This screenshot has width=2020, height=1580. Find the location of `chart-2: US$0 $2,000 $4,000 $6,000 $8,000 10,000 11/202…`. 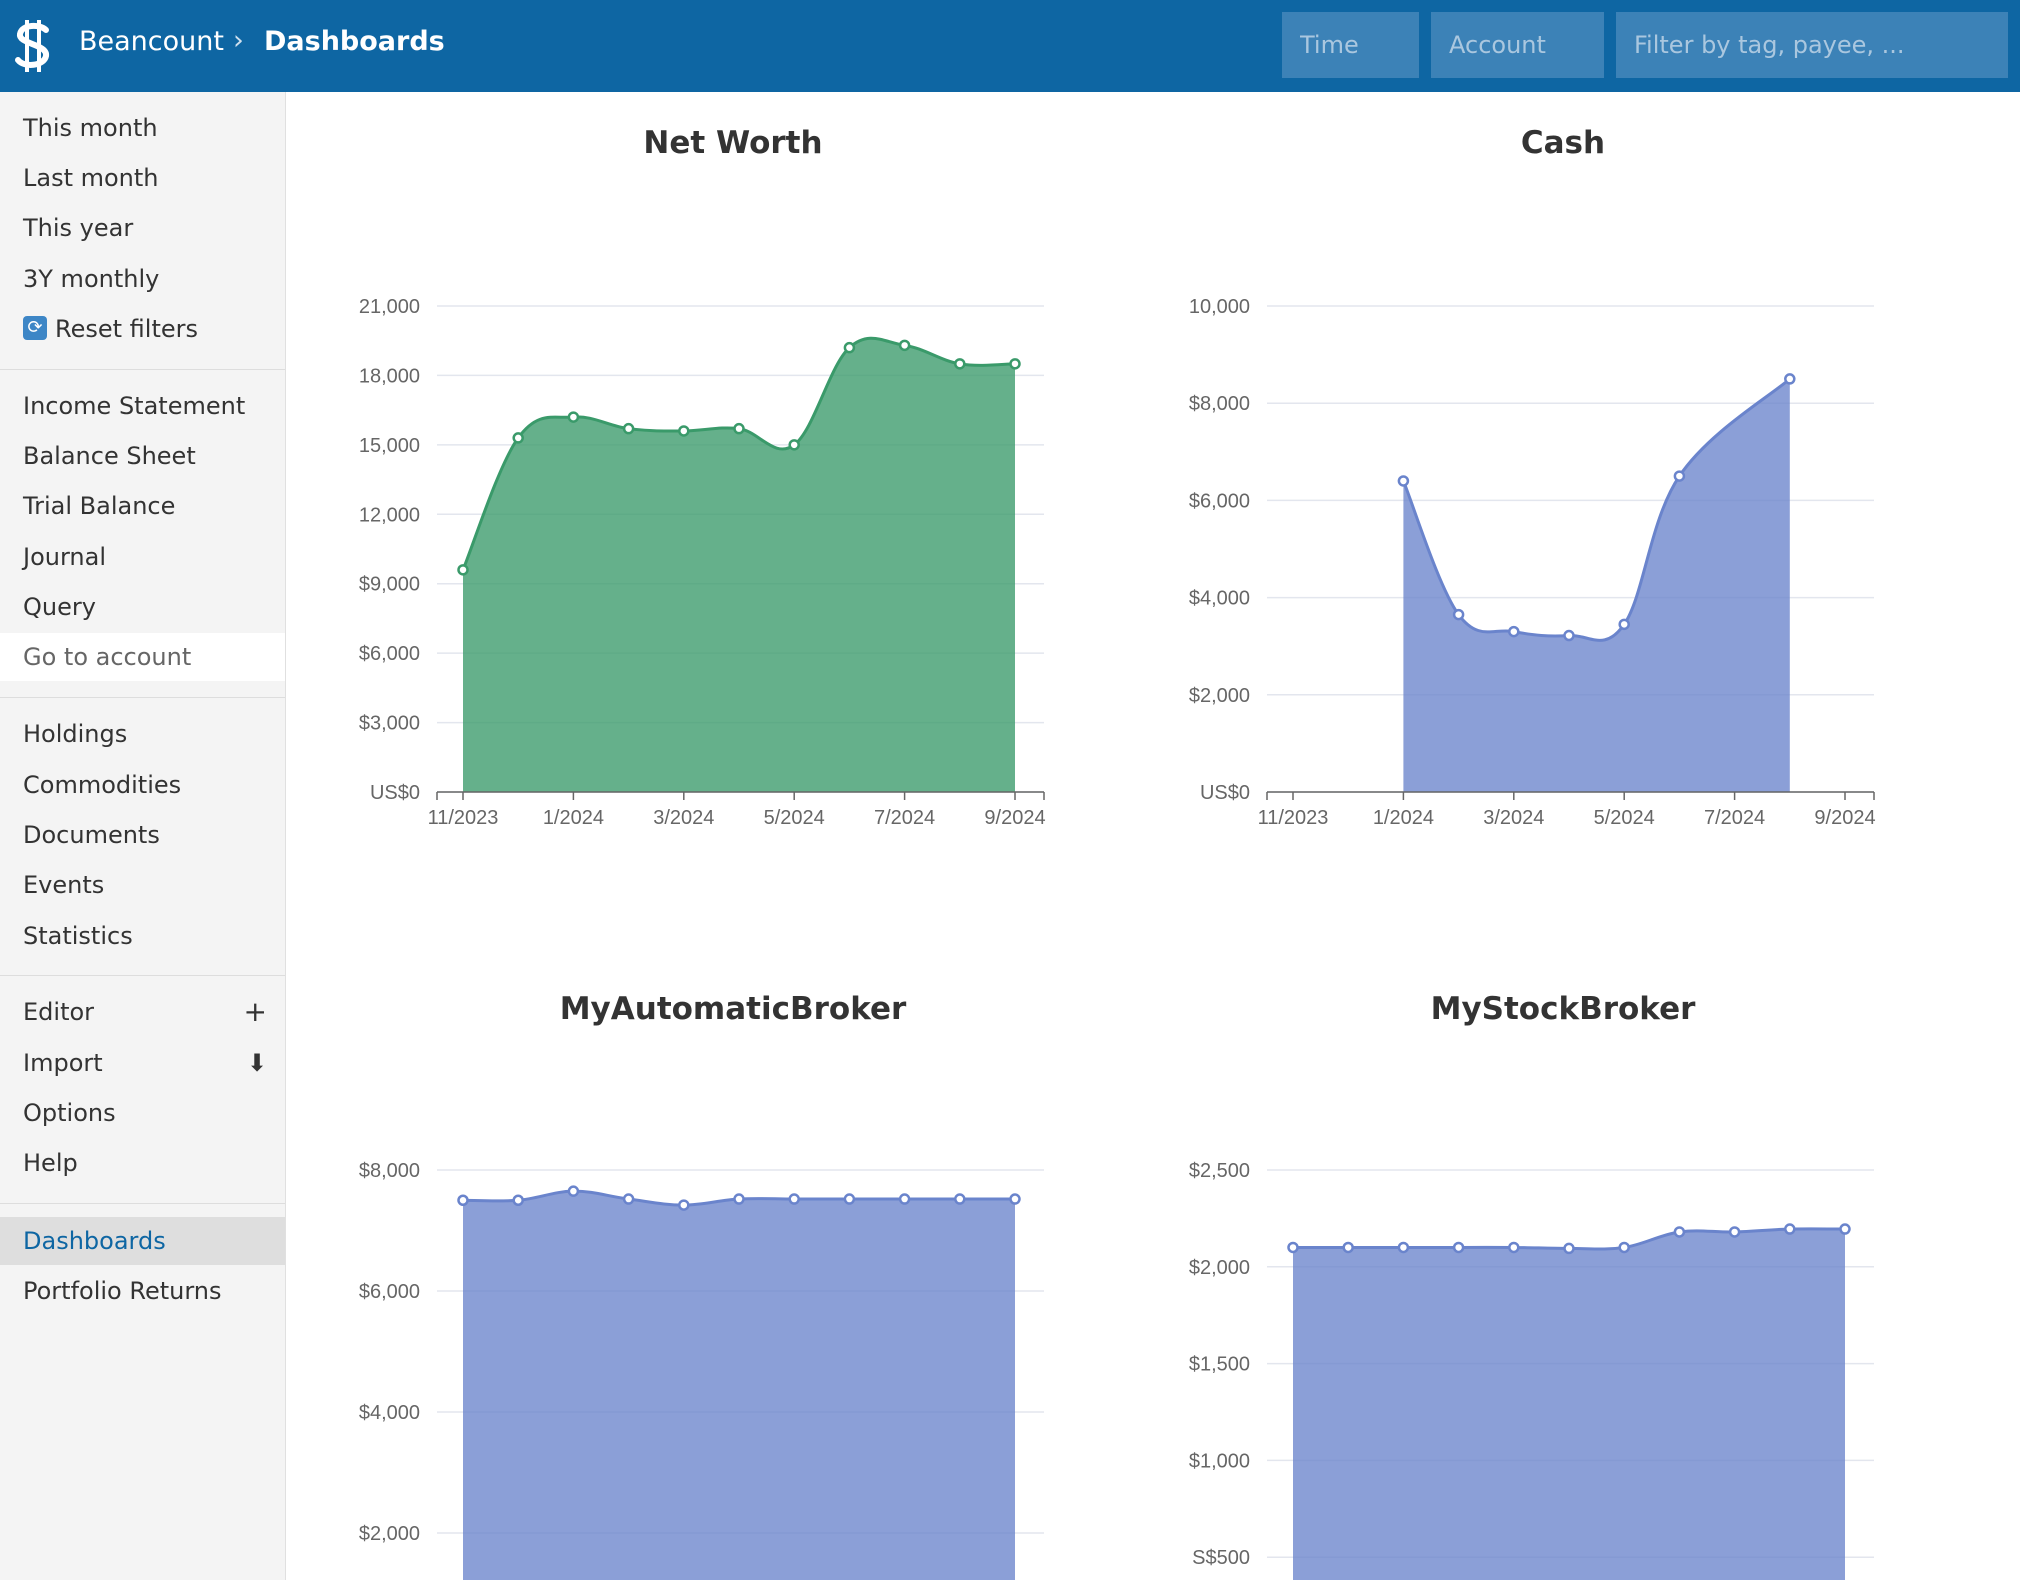

chart-2: US$0 $2,000 $4,000 $6,000 $8,000 10,000 11/202… is located at coordinates (1532, 562).